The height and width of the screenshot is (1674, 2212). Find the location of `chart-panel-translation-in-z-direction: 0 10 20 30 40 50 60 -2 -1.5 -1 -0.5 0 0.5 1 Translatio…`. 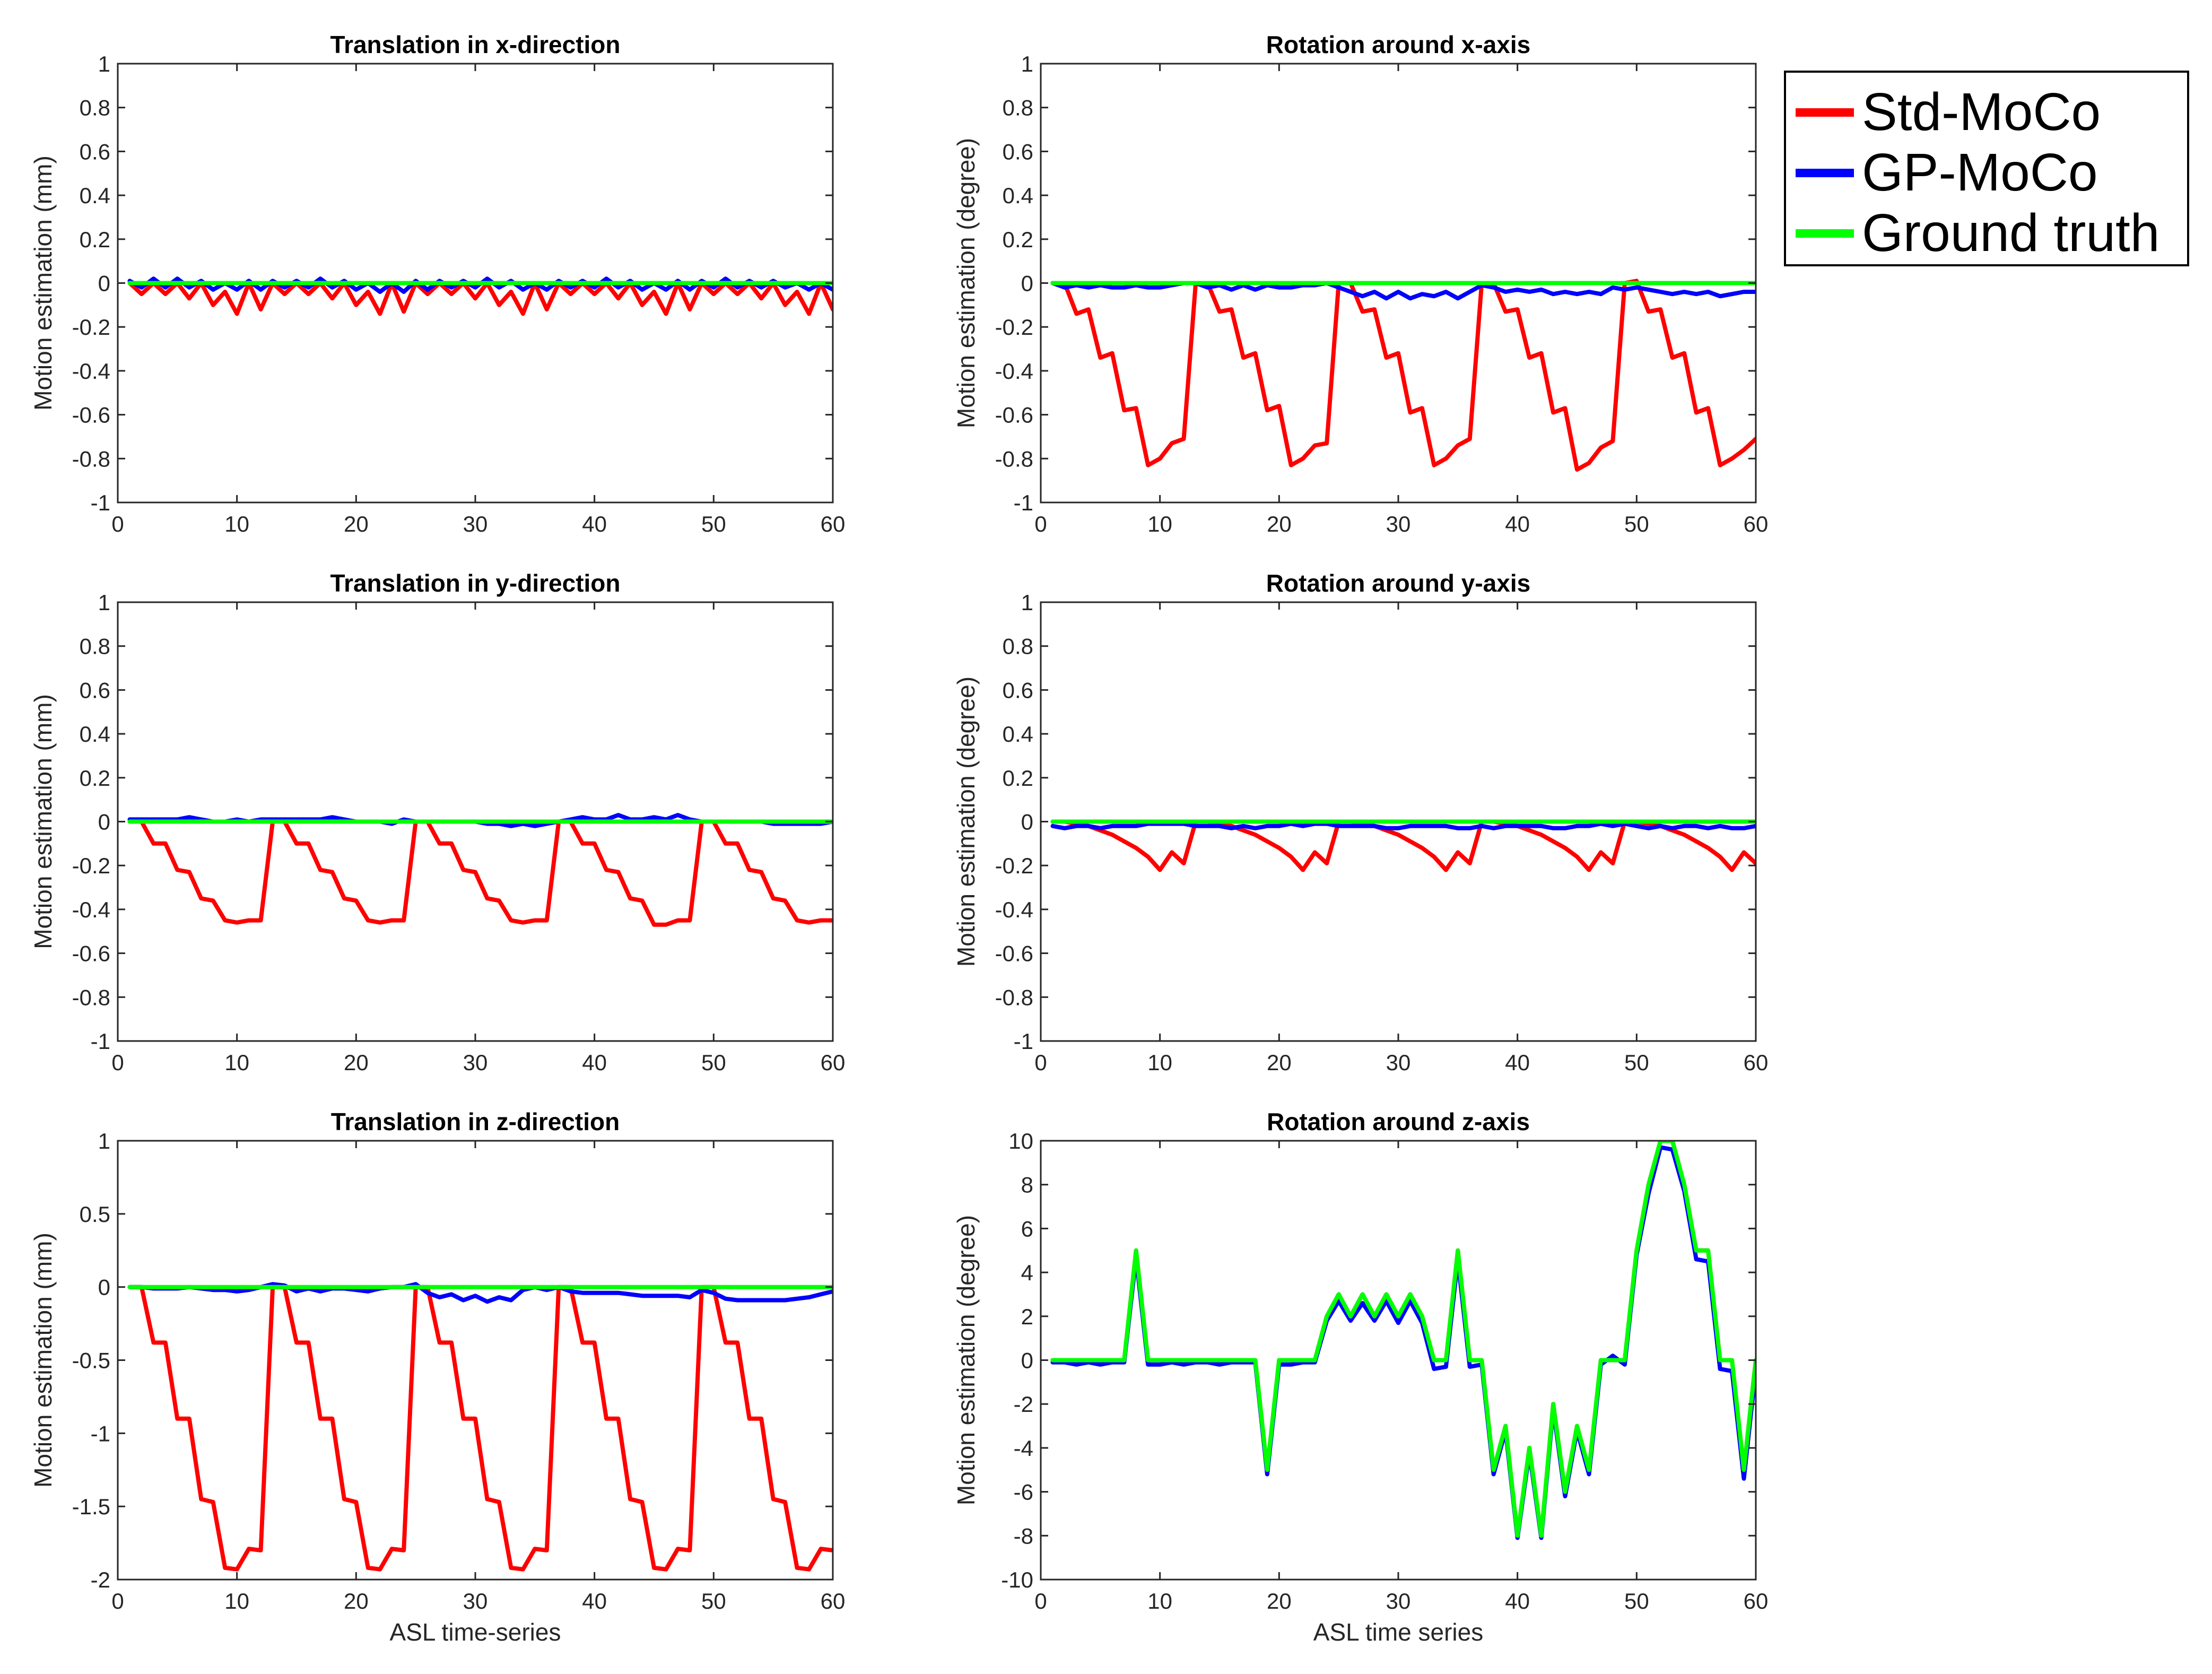

chart-panel-translation-in-z-direction: 0 10 20 30 40 50 60 -2 -1.5 -1 -0.5 0 0.5 1 Translatio… is located at coordinates (437, 1377).